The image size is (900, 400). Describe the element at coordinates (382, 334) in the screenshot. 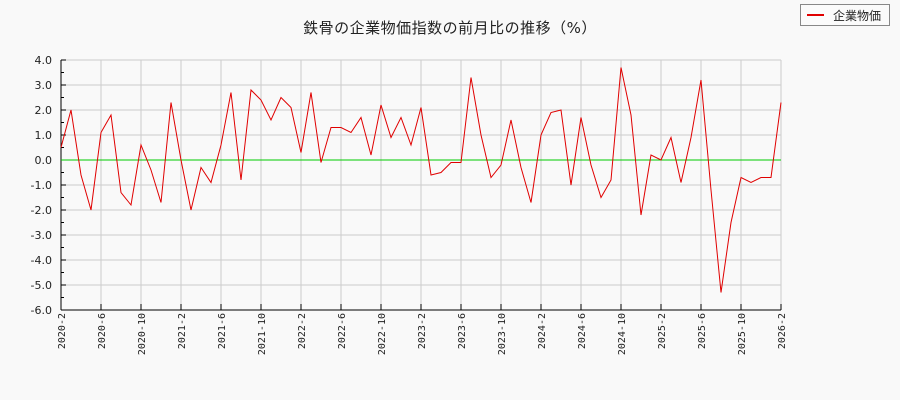

I see `x-tick-label: 2022-10` at that location.